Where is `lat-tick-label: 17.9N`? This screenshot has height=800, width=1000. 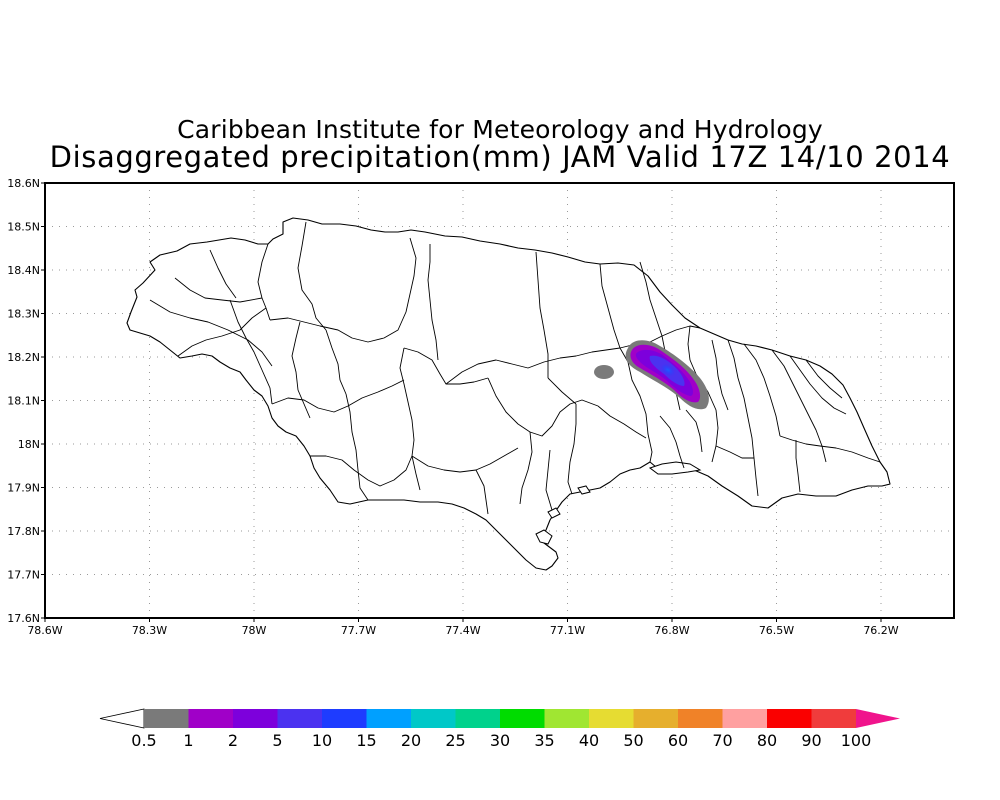 lat-tick-label: 17.9N is located at coordinates (23, 488).